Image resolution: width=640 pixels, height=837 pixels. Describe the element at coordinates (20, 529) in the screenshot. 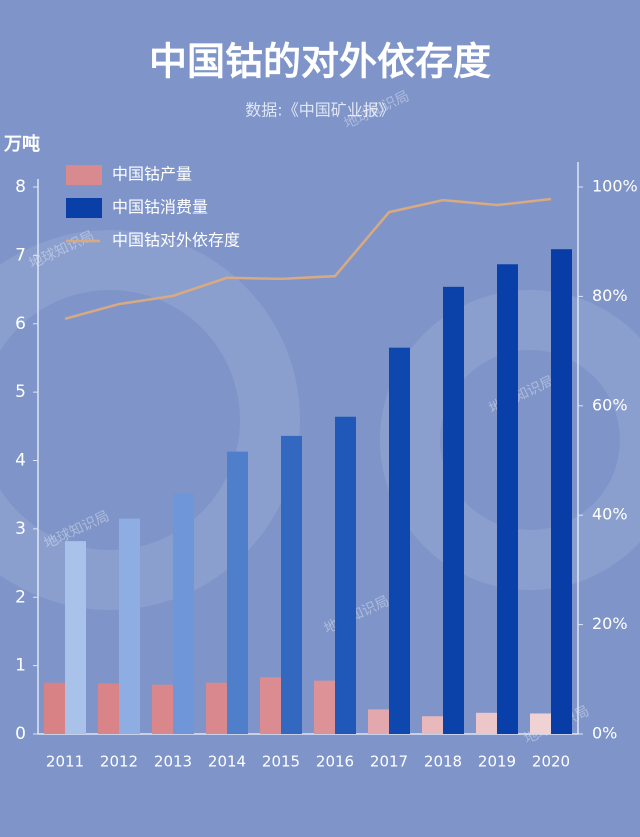

I see `y-tick-label: 3` at that location.